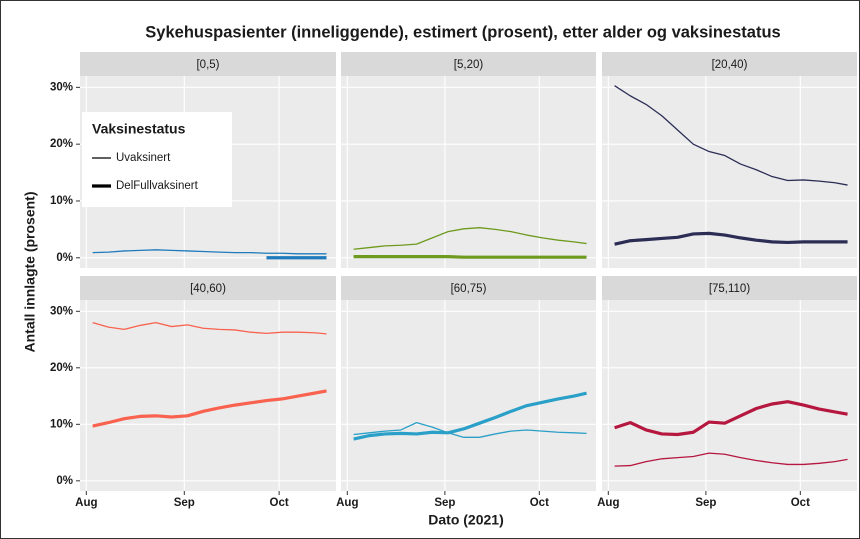 The image size is (860, 539). I want to click on panel-title: [40,60), so click(208, 289).